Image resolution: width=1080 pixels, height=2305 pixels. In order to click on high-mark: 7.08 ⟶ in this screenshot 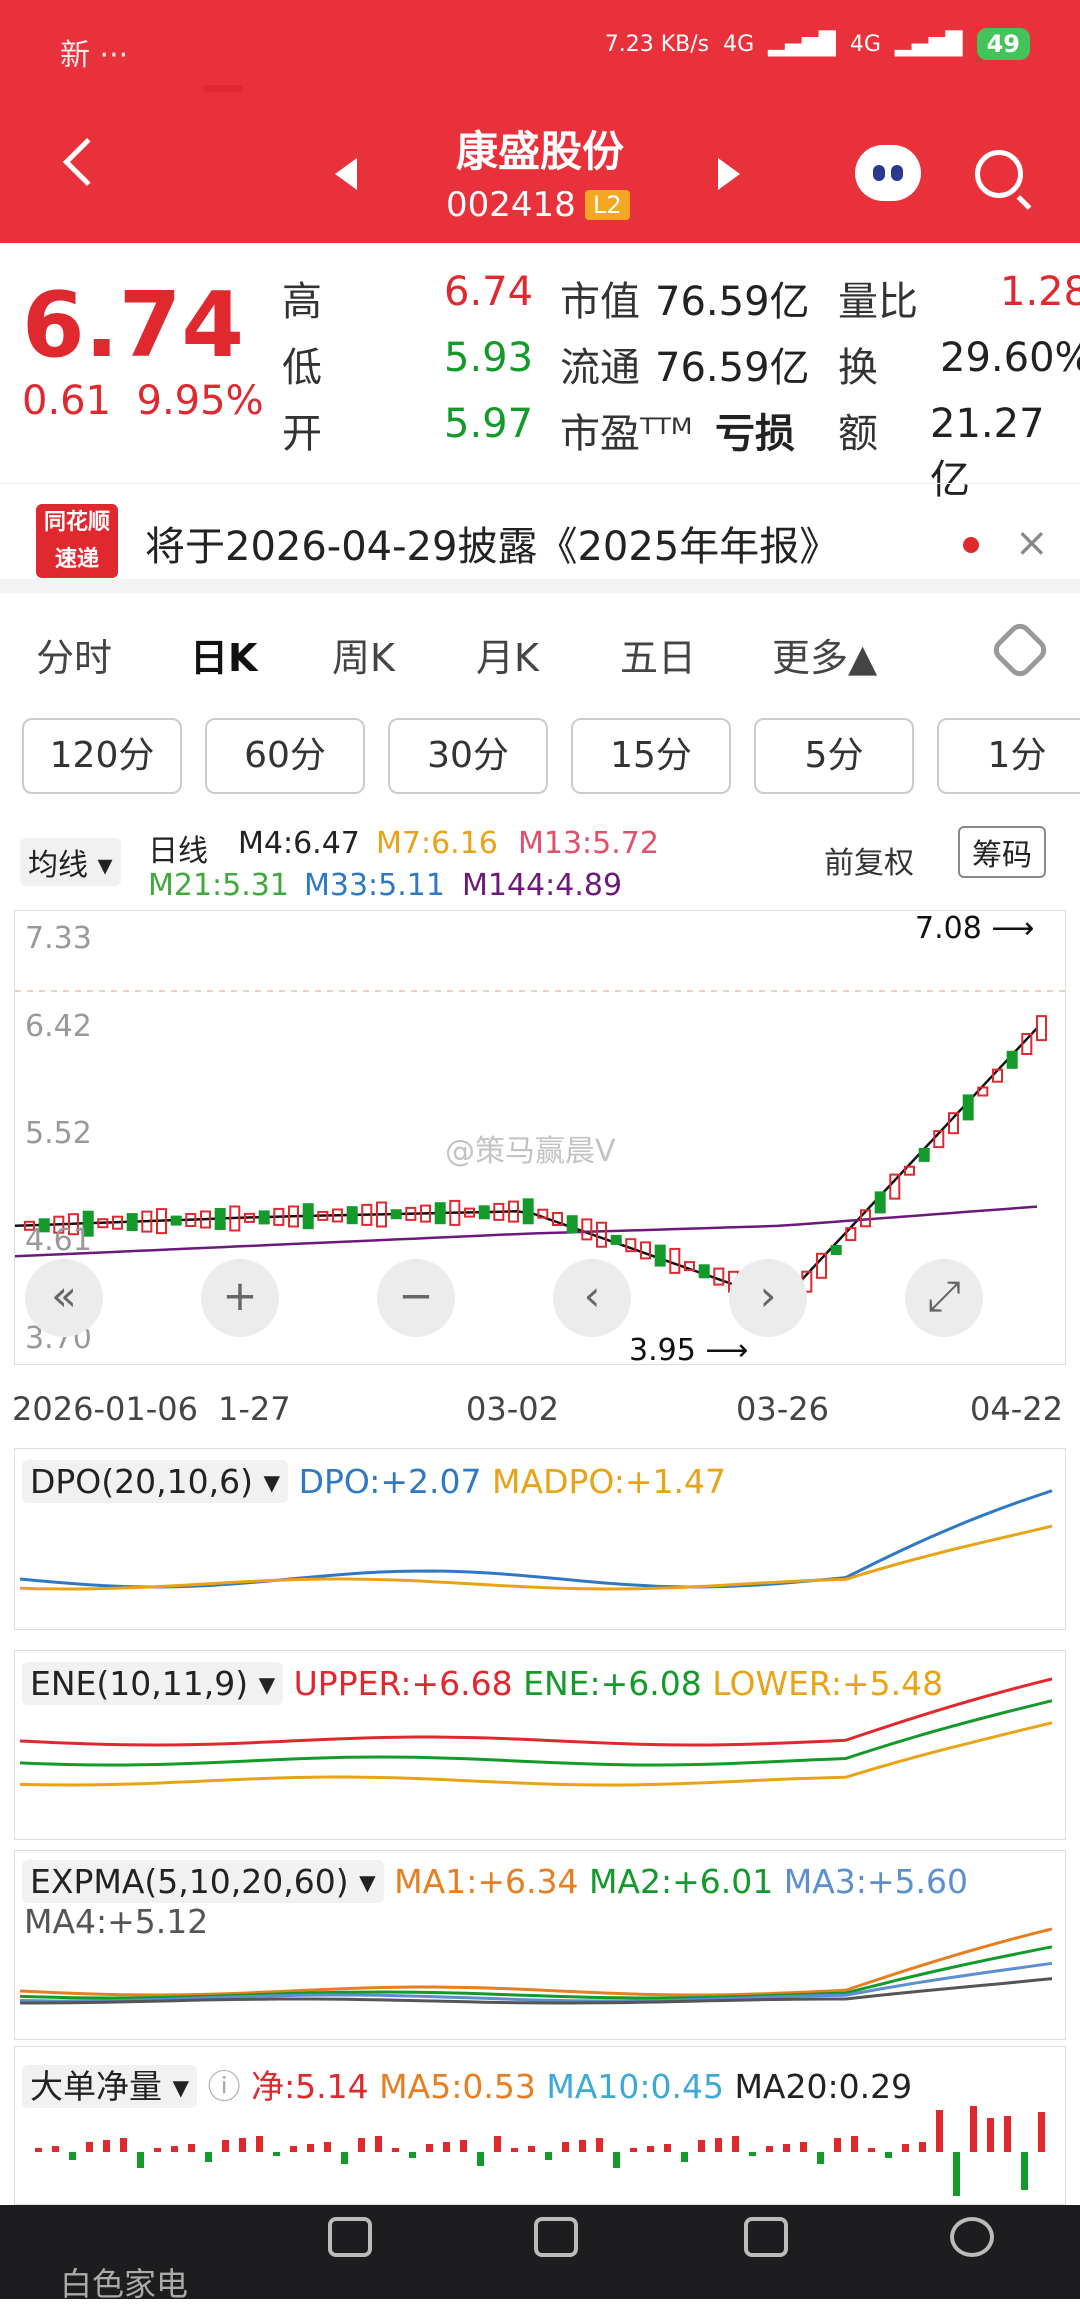, I will do `click(975, 928)`.